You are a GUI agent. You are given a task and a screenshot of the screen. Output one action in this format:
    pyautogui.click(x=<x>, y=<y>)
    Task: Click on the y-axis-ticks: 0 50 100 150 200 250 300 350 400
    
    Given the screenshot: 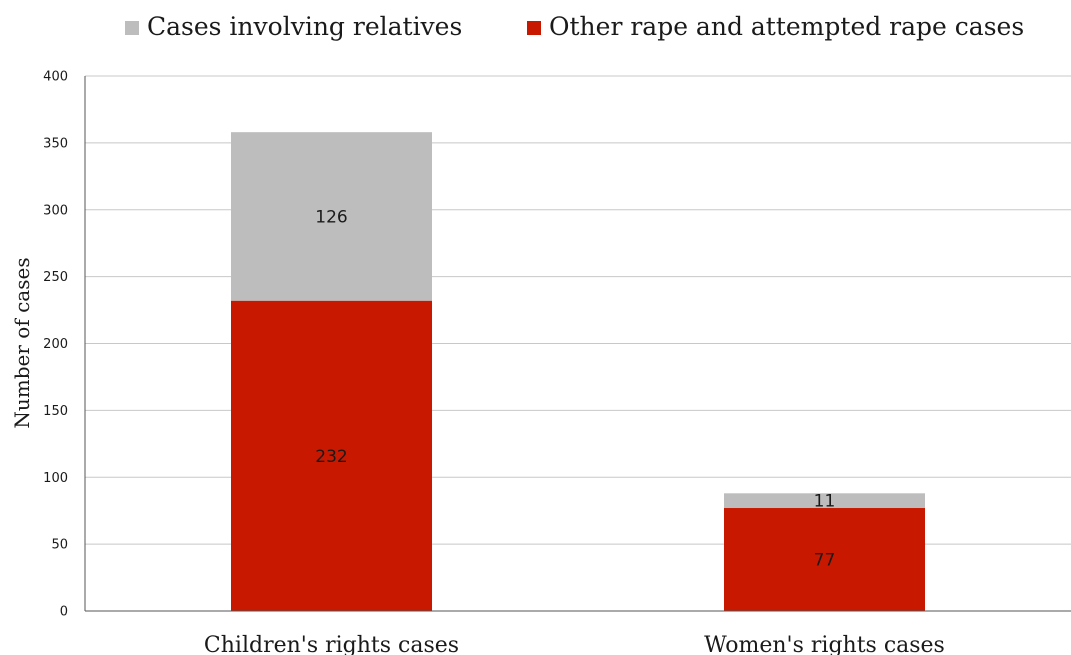 What is the action you would take?
    pyautogui.click(x=55, y=345)
    